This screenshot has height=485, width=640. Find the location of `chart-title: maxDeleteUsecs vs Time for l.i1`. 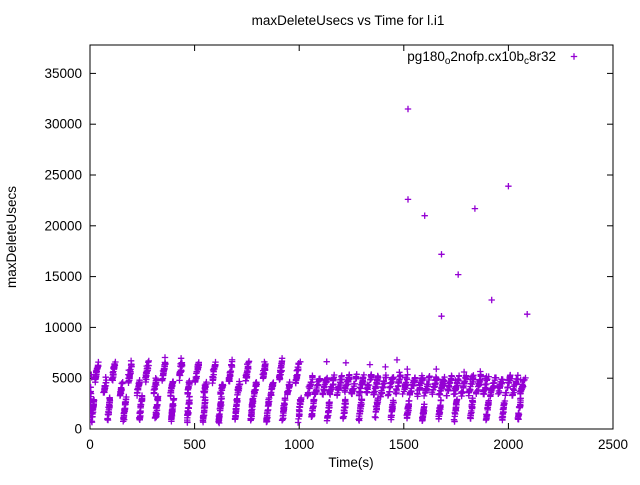

chart-title: maxDeleteUsecs vs Time for l.i1 is located at coordinates (348, 20).